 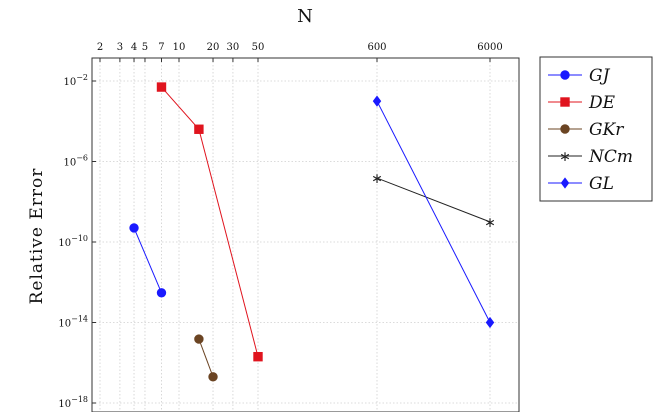 I want to click on legend-label-gj: GJ, so click(x=600, y=76).